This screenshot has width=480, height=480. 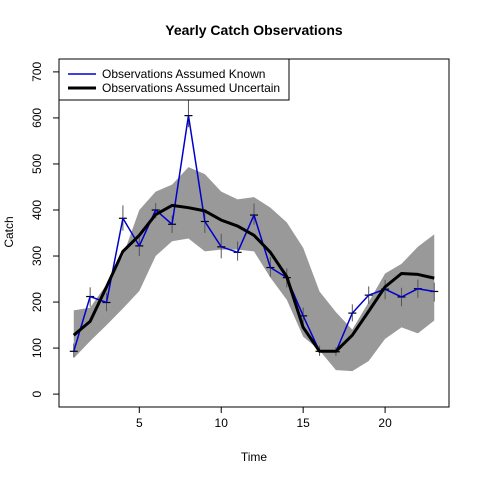 What do you see at coordinates (254, 30) in the screenshot?
I see `chart-title: Yearly Catch Observations` at bounding box center [254, 30].